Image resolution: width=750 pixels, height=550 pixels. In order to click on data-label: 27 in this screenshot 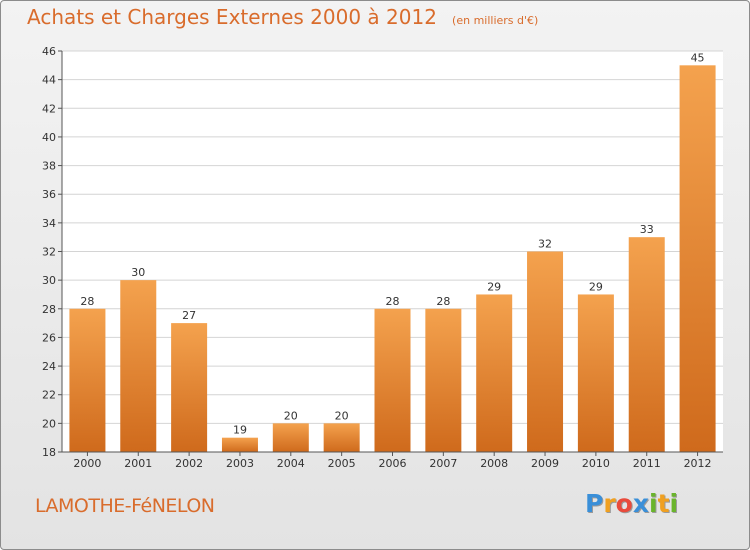, I will do `click(189, 315)`.